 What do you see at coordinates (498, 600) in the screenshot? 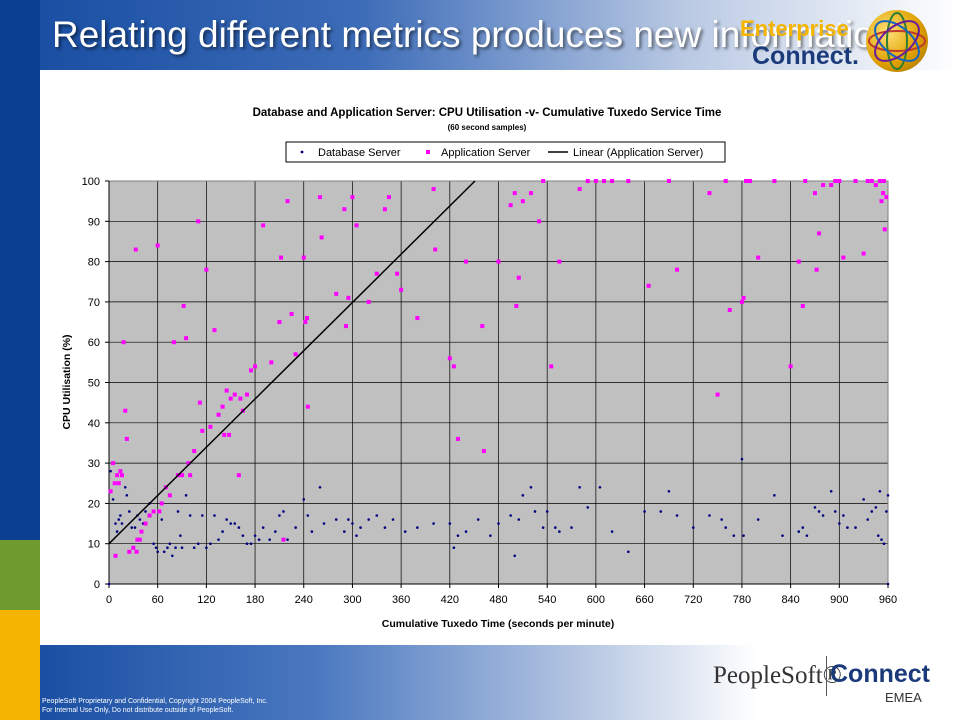
I see `x-tick-label: 480` at bounding box center [498, 600].